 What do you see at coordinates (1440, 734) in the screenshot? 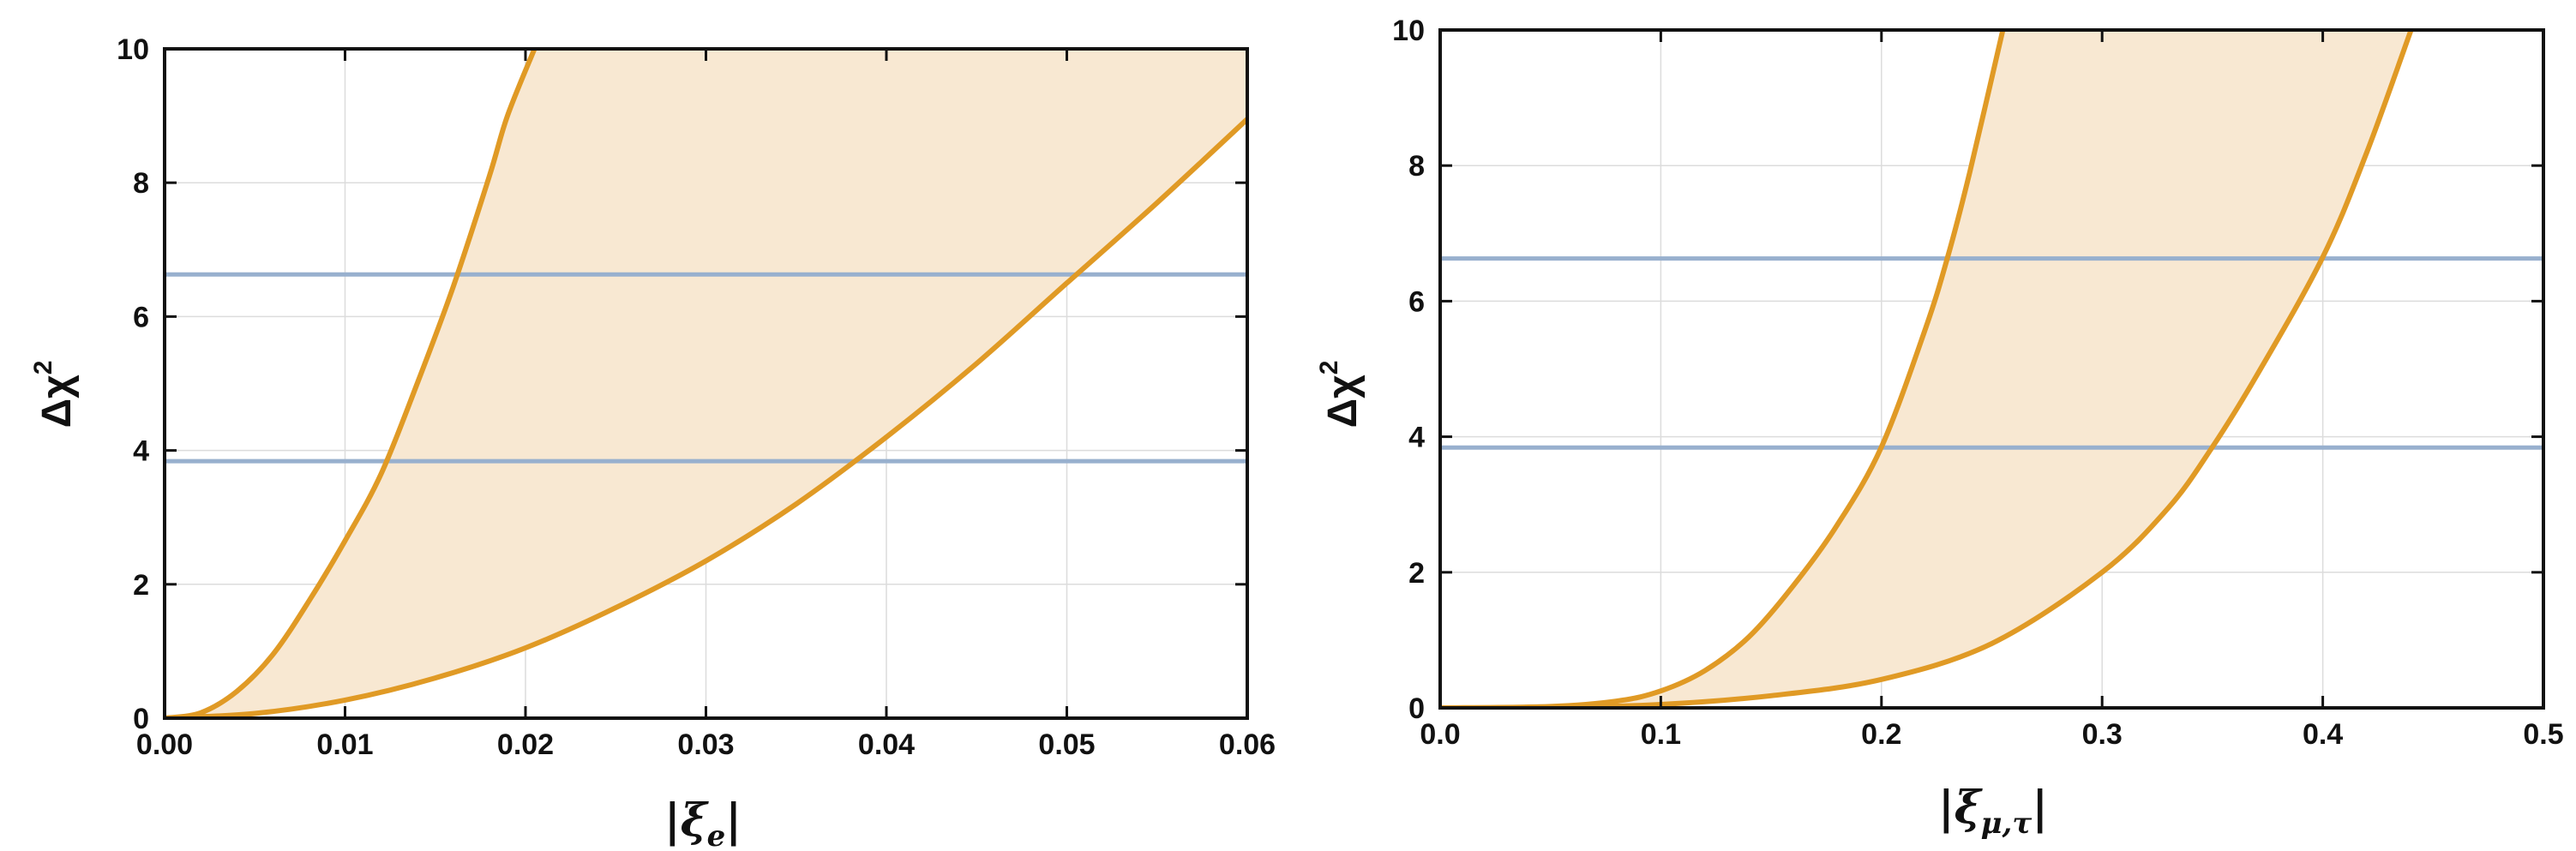
I see `x-tick-label: 0.0` at bounding box center [1440, 734].